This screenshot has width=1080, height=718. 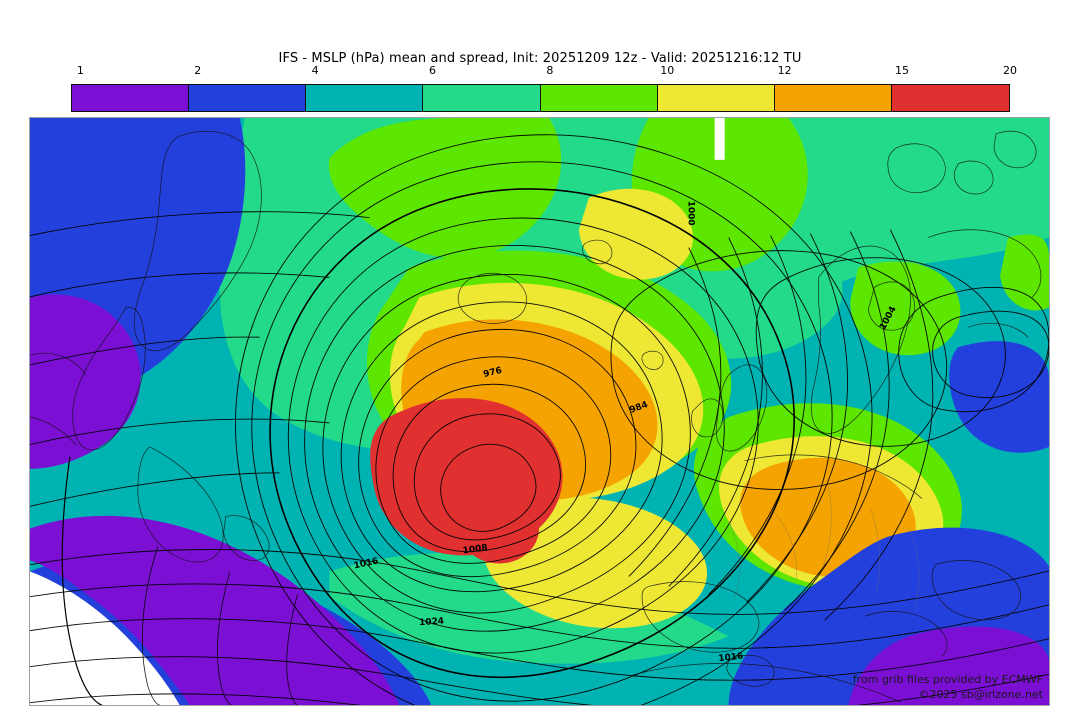 I want to click on colorbar-tick: 4, so click(x=315, y=70).